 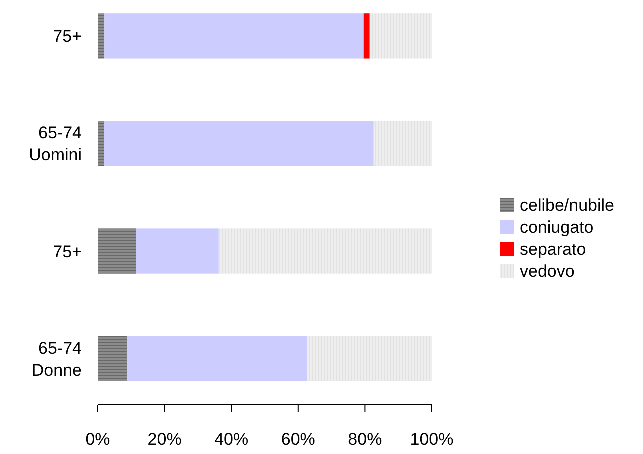 What do you see at coordinates (55, 144) in the screenshot?
I see `y-tick-label: 65-74 Uomini` at bounding box center [55, 144].